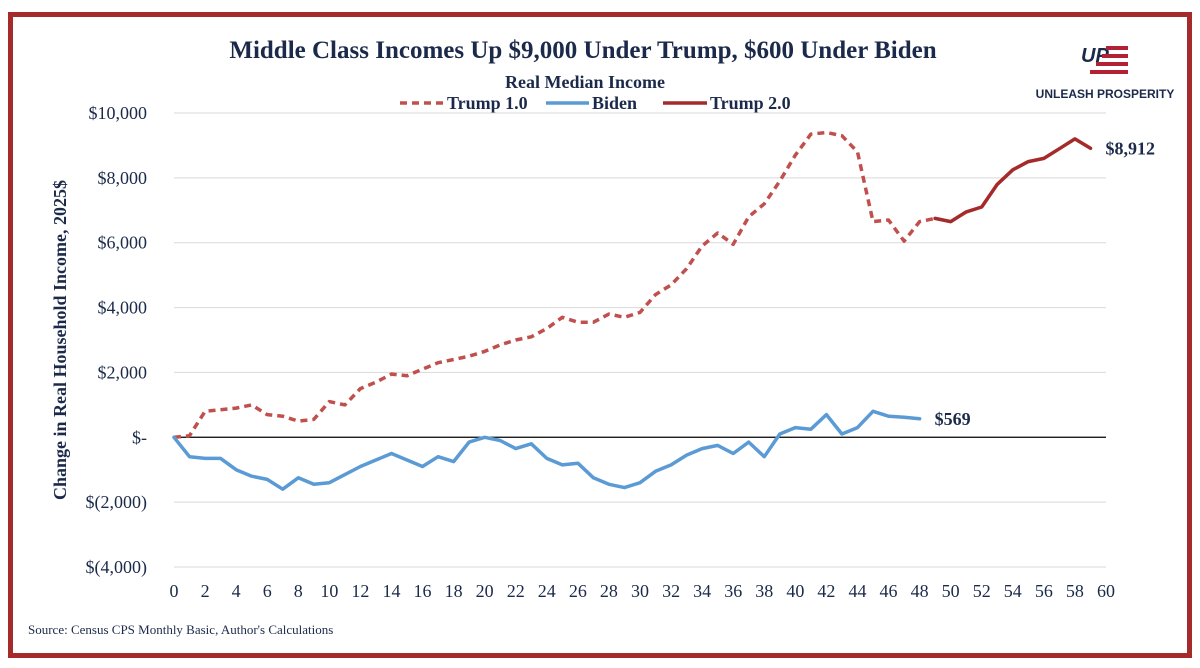  I want to click on x-tick-label: 40, so click(795, 591).